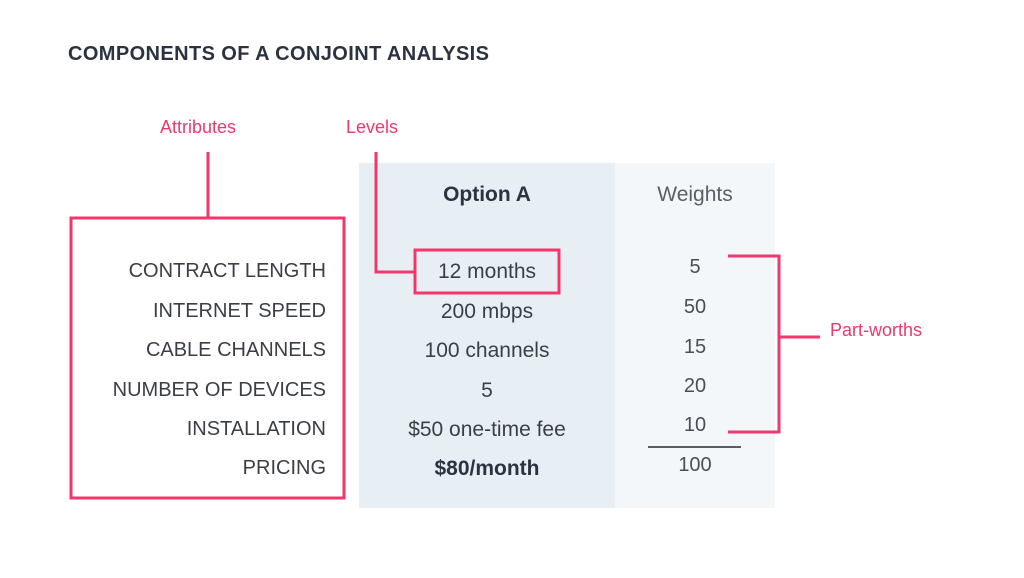 This screenshot has width=1024, height=578. Describe the element at coordinates (239, 311) in the screenshot. I see `attribute-label: INTERNET SPEED` at that location.